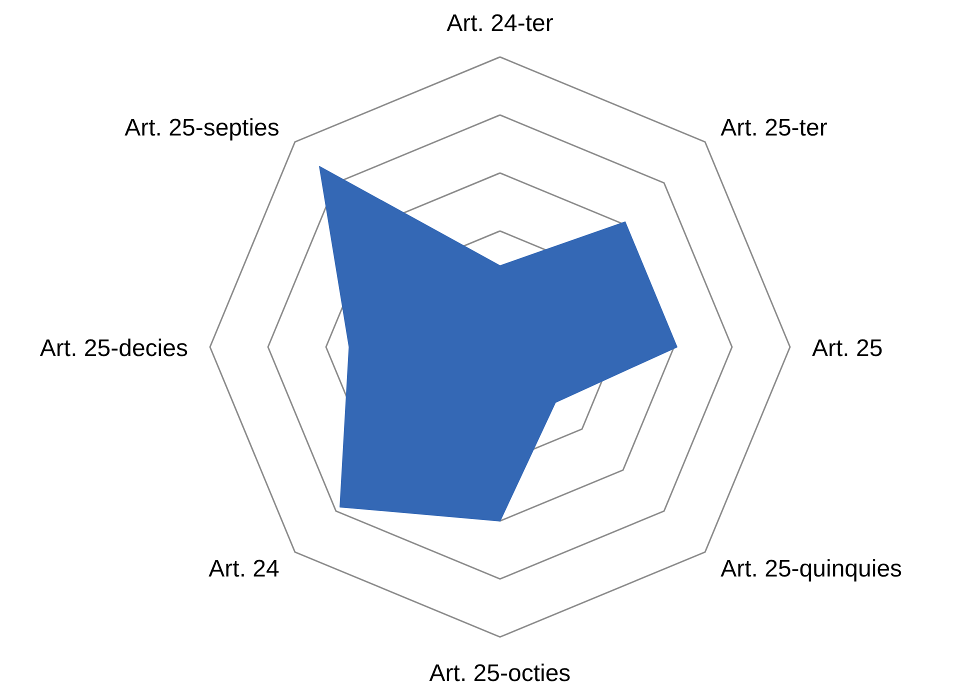 Image resolution: width=964 pixels, height=685 pixels. Describe the element at coordinates (500, 23) in the screenshot. I see `spoke-label: Art. 24-ter` at that location.